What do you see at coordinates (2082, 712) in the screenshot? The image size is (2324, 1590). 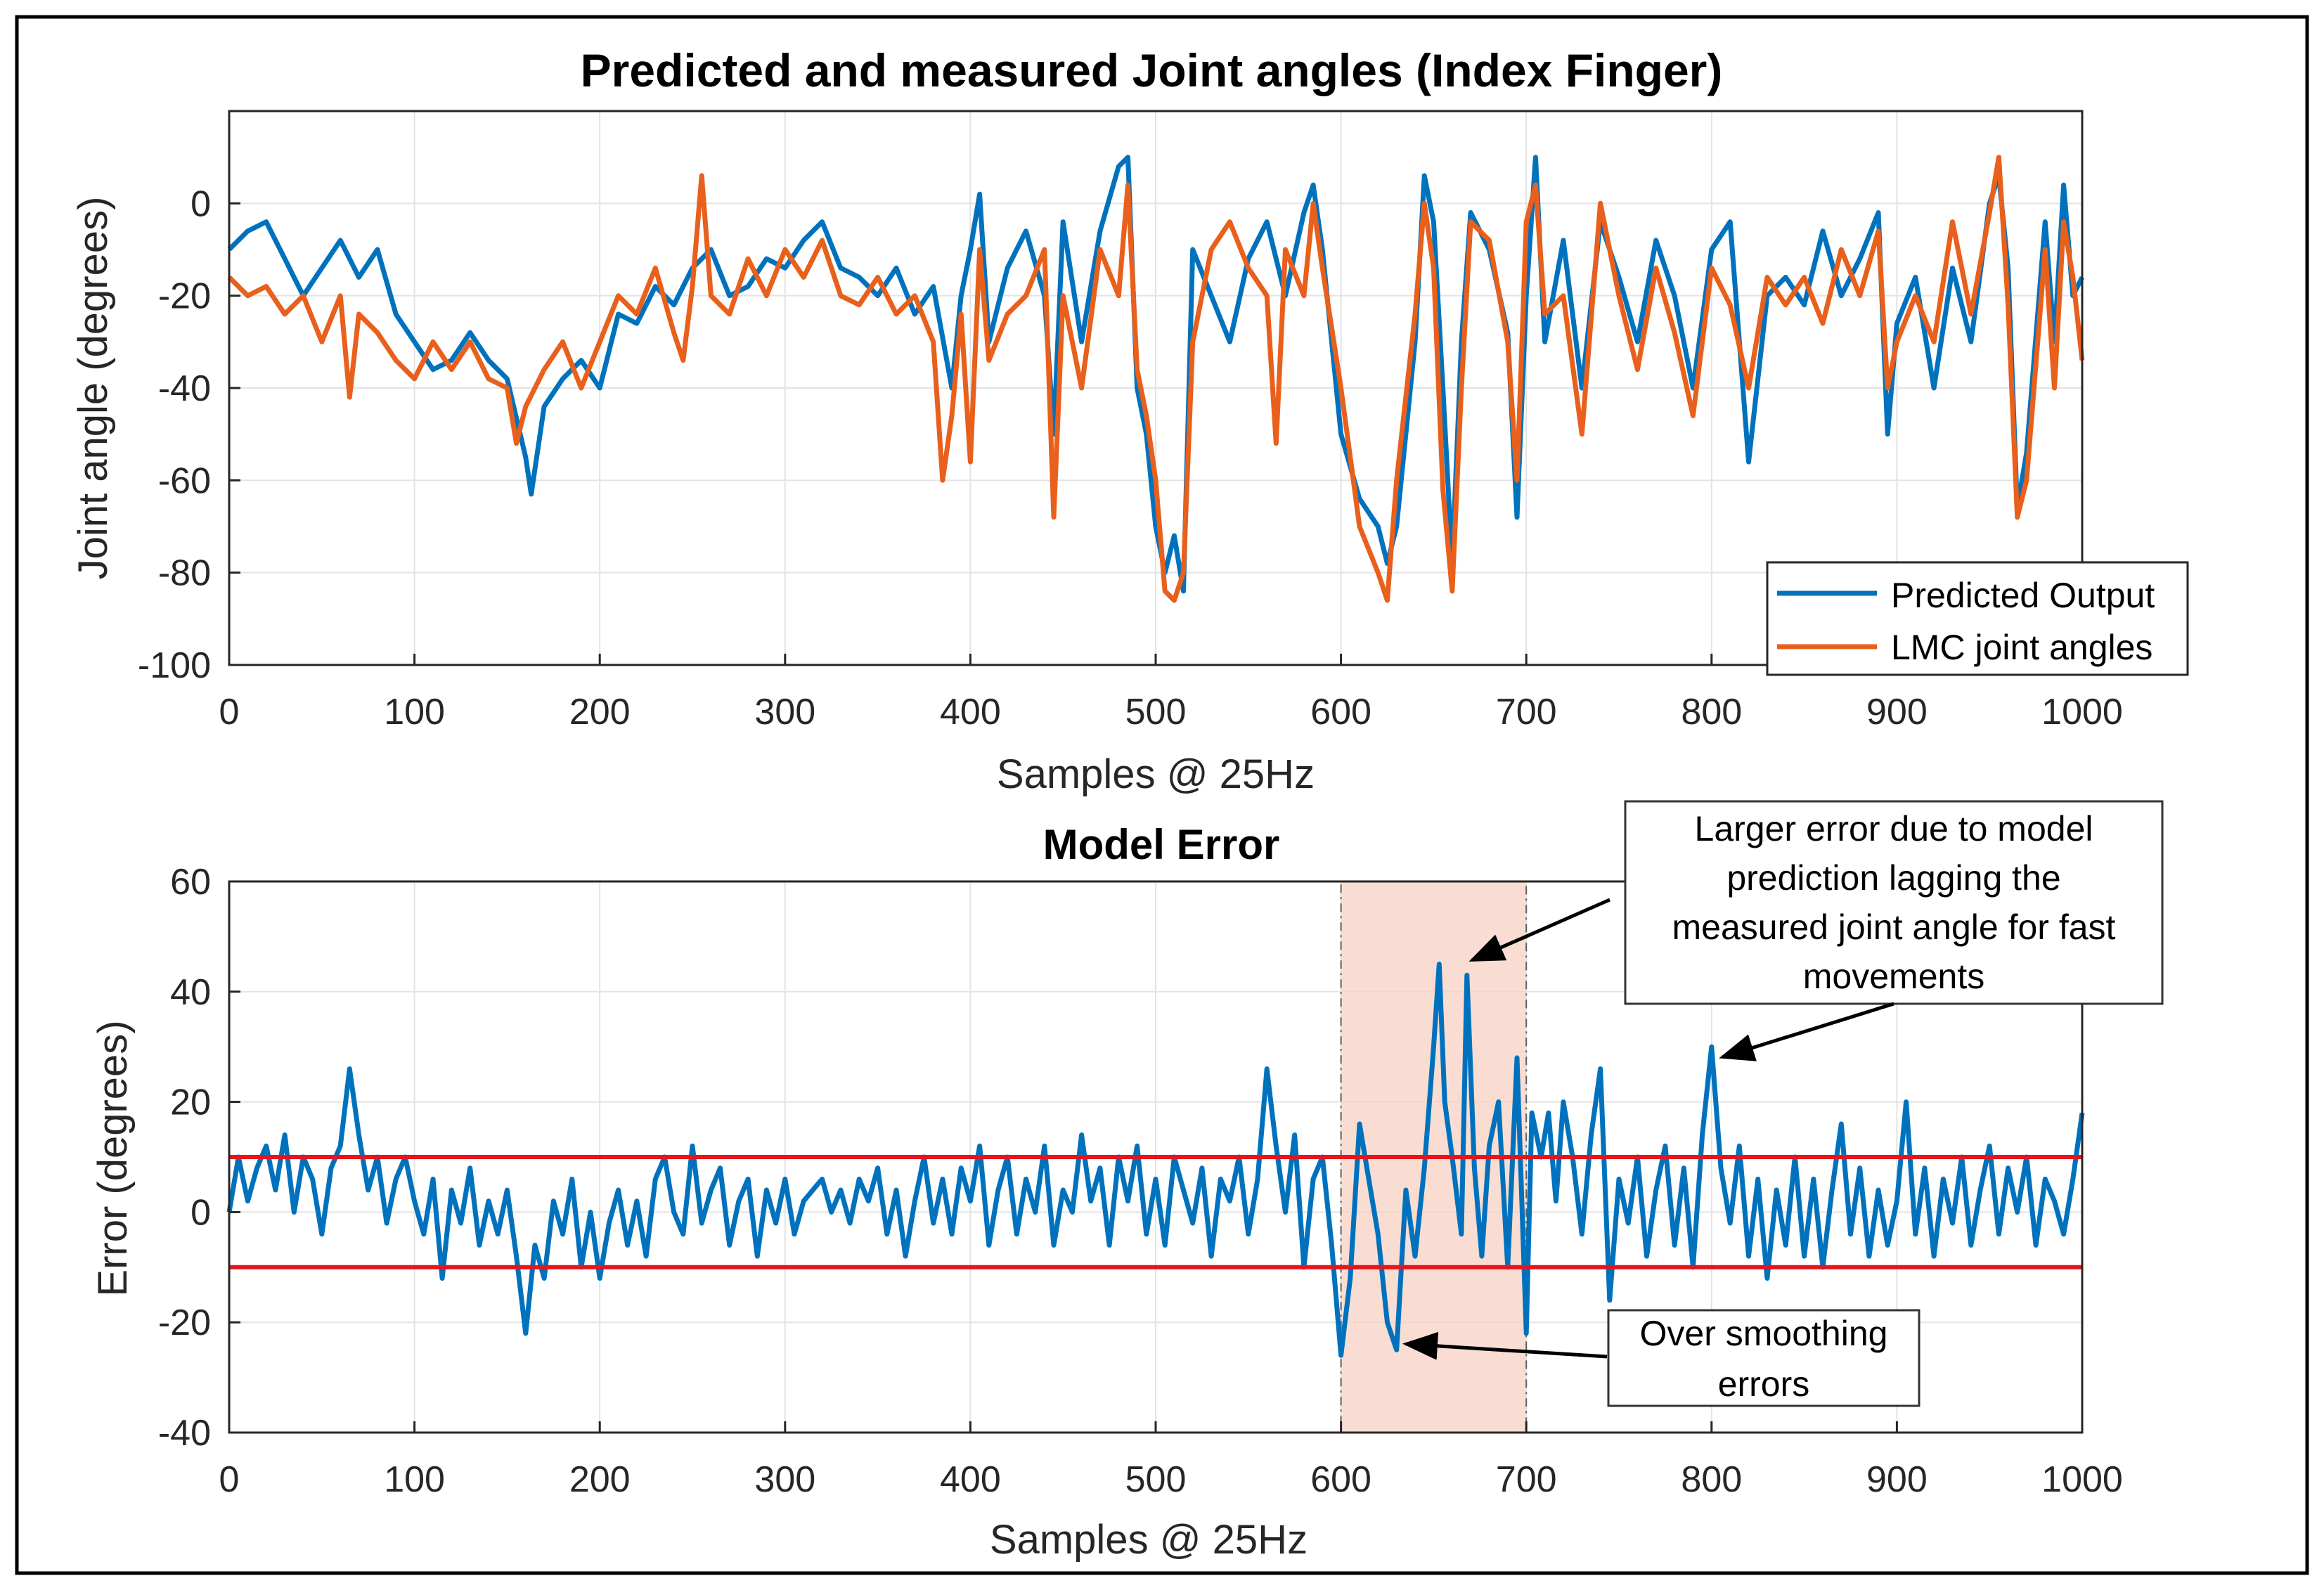 I see `x-tick-label: 1000` at bounding box center [2082, 712].